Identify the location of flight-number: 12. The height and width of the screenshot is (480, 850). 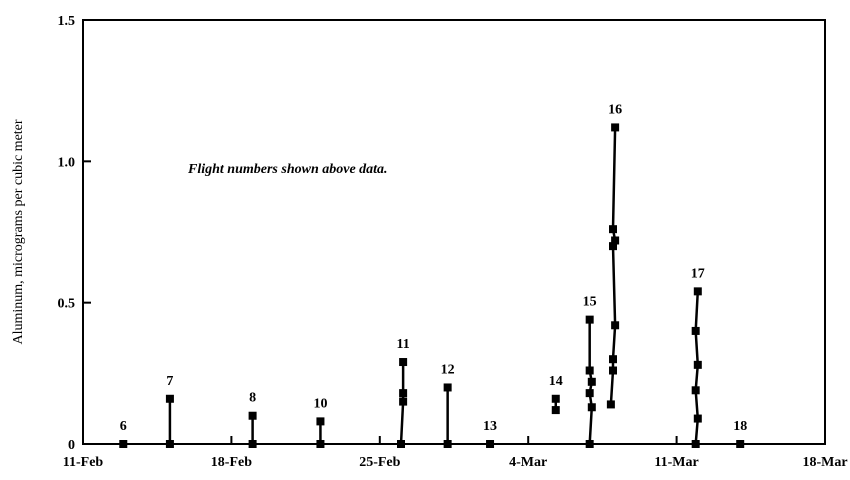
(448, 369).